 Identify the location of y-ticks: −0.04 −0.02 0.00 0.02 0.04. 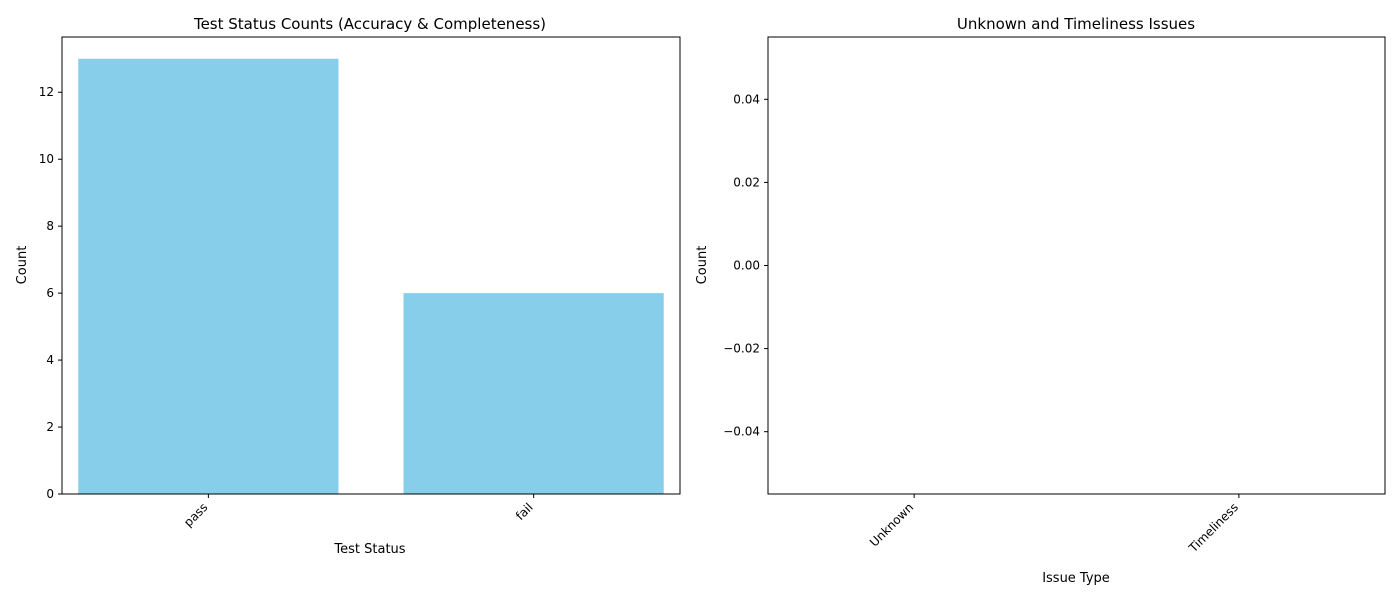
(745, 265).